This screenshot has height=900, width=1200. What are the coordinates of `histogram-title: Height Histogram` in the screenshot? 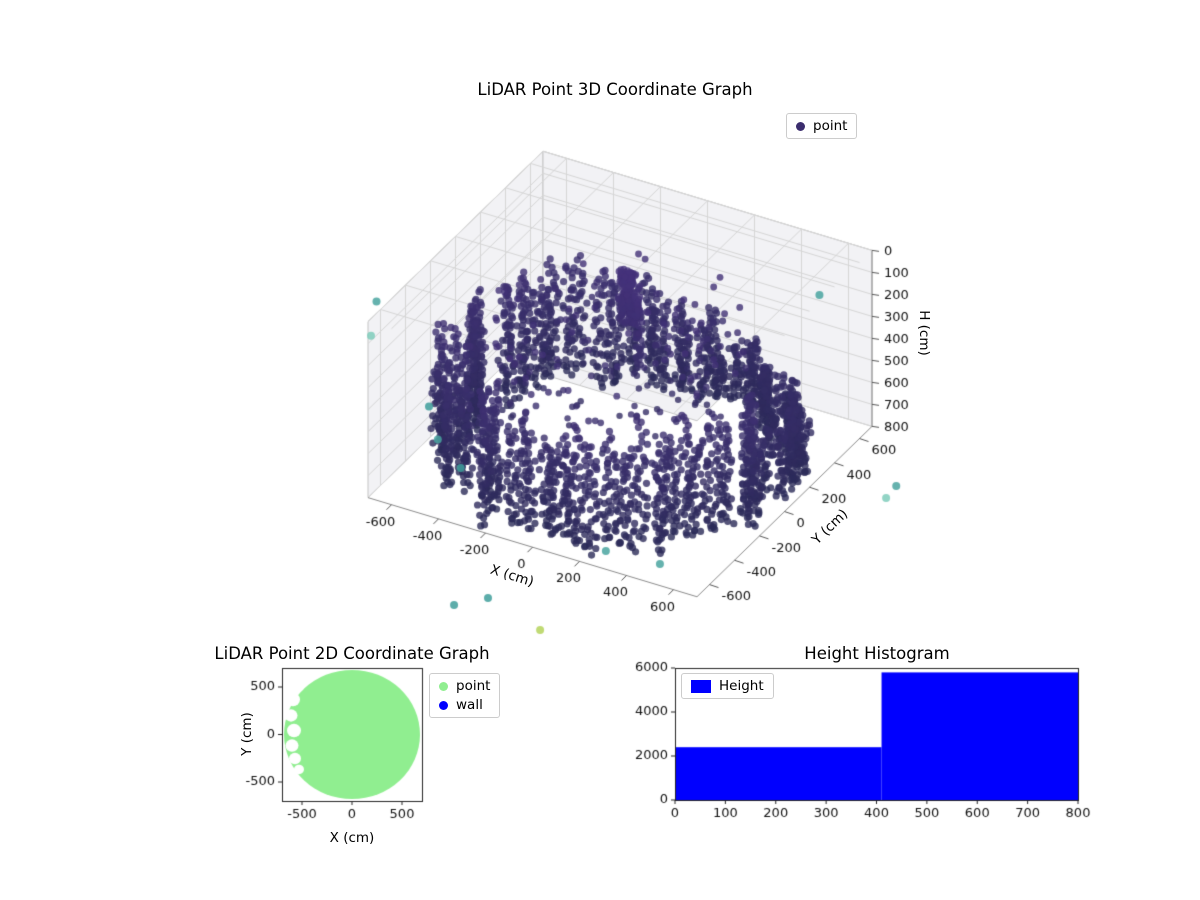 It's located at (877, 653).